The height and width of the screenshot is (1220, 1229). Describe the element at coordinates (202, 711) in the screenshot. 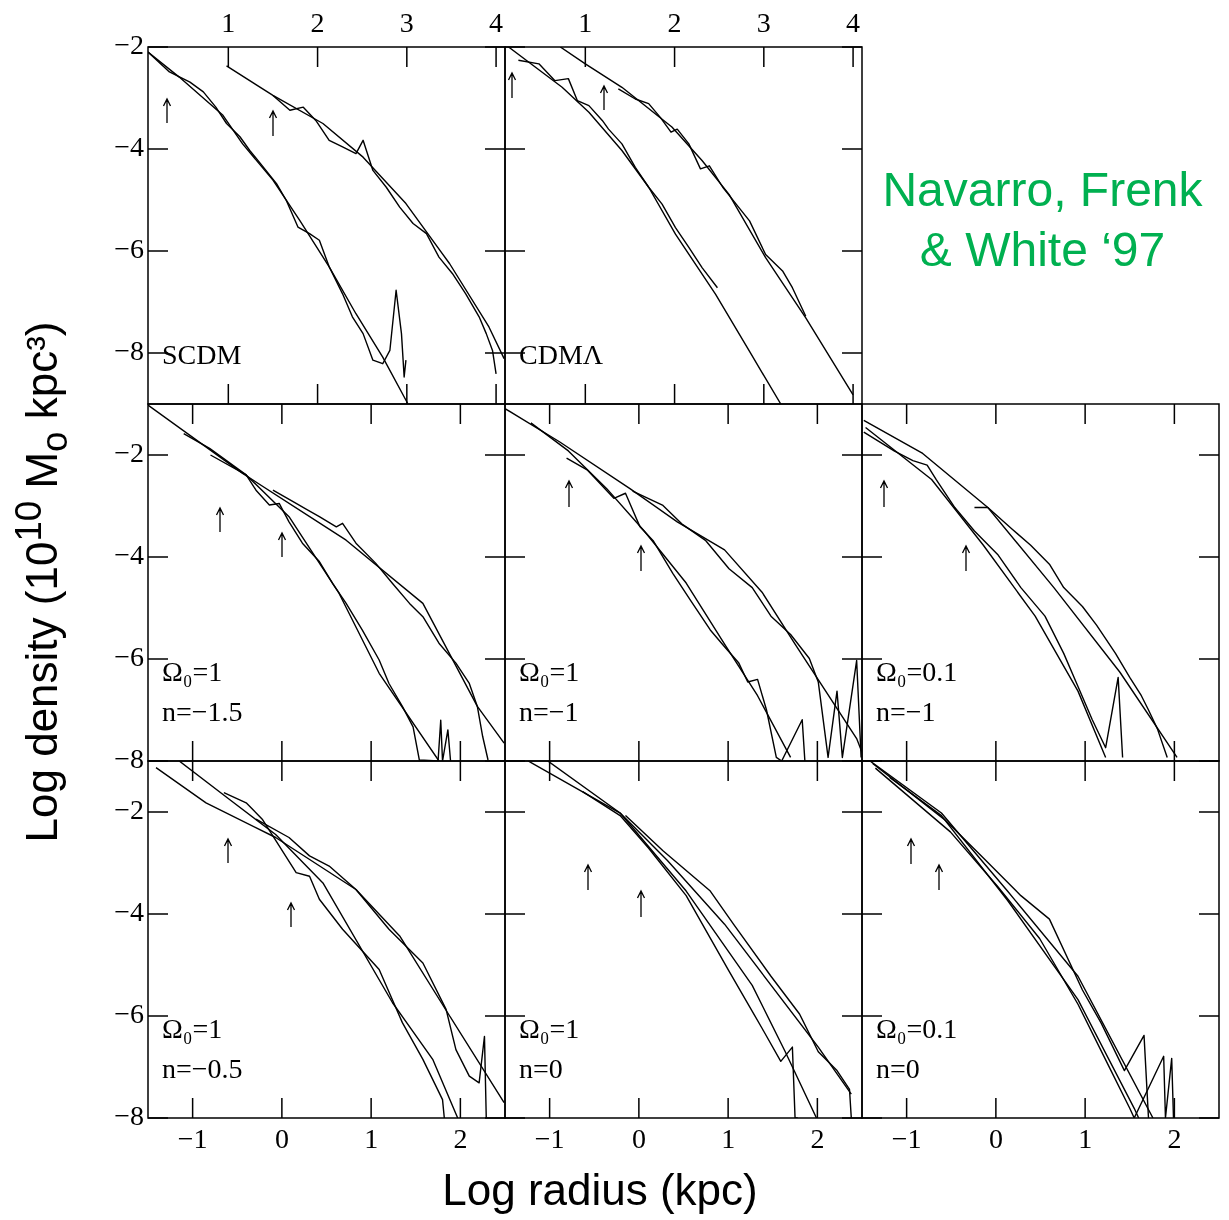

I see `annotation: n=−1.5` at that location.